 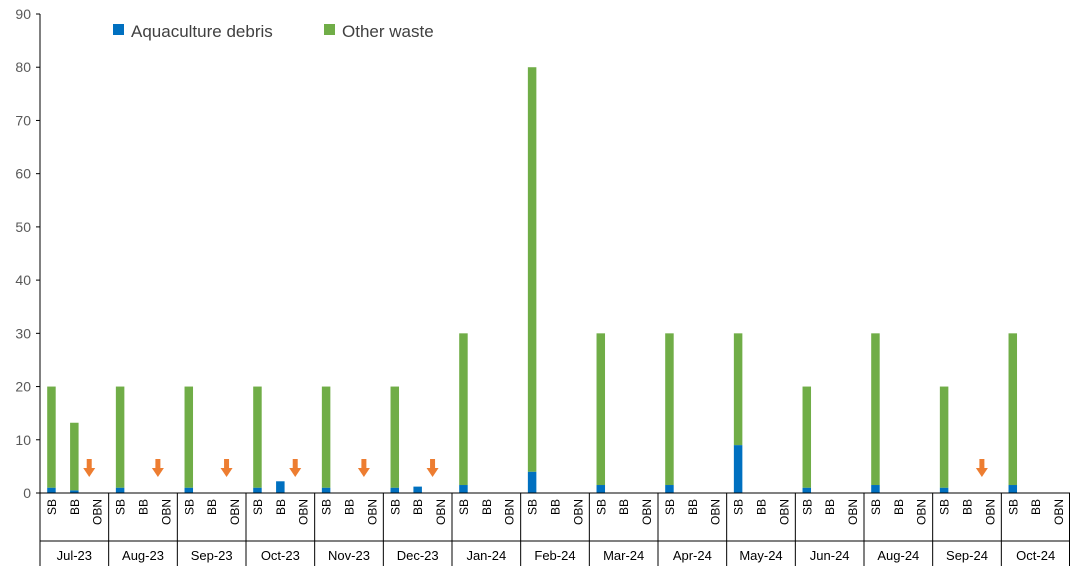 I want to click on month-label: Aug-23, so click(x=143, y=555).